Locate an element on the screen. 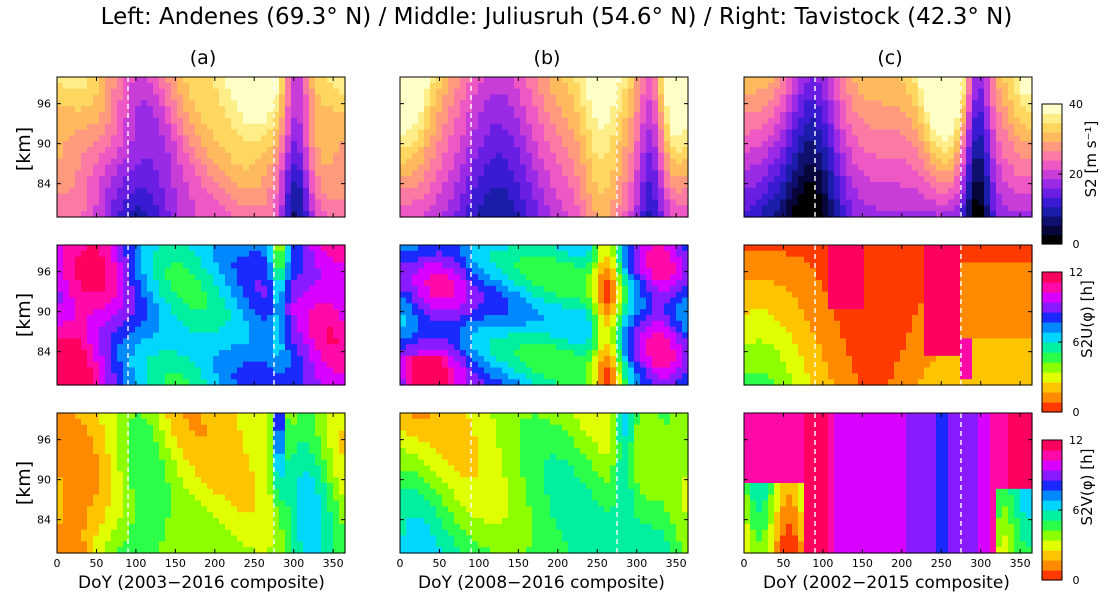  x-axis-label-c: DoY (2002−2015 composite) is located at coordinates (886, 583).